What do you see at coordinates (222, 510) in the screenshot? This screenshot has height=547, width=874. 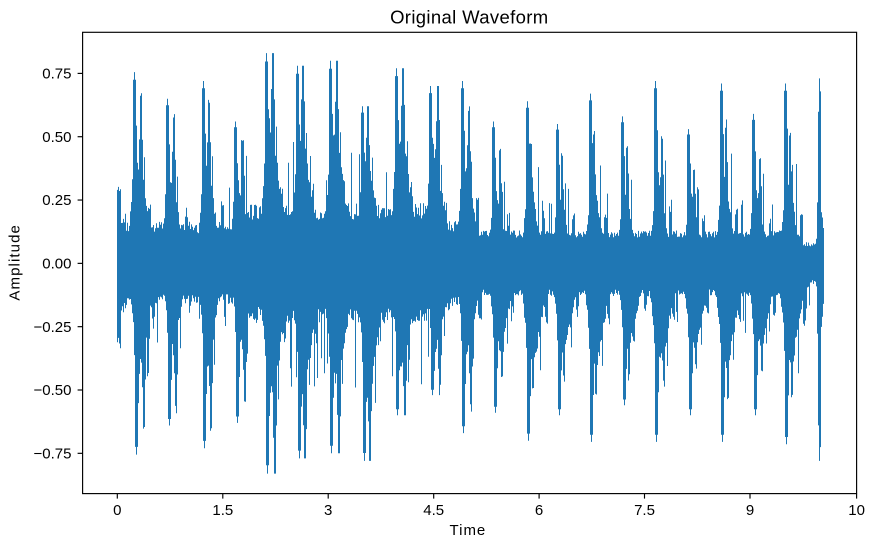 I see `svg-text: 1.5` at bounding box center [222, 510].